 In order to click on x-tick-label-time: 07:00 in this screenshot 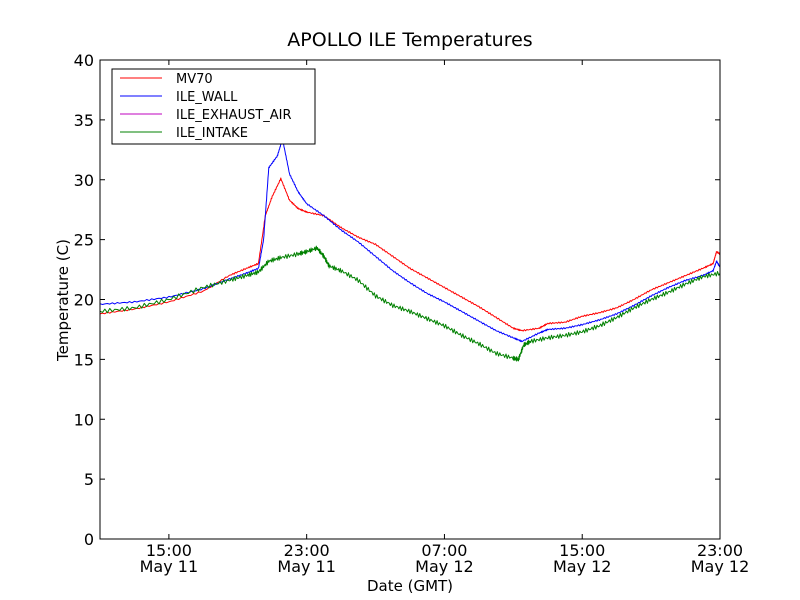, I will do `click(444, 550)`.